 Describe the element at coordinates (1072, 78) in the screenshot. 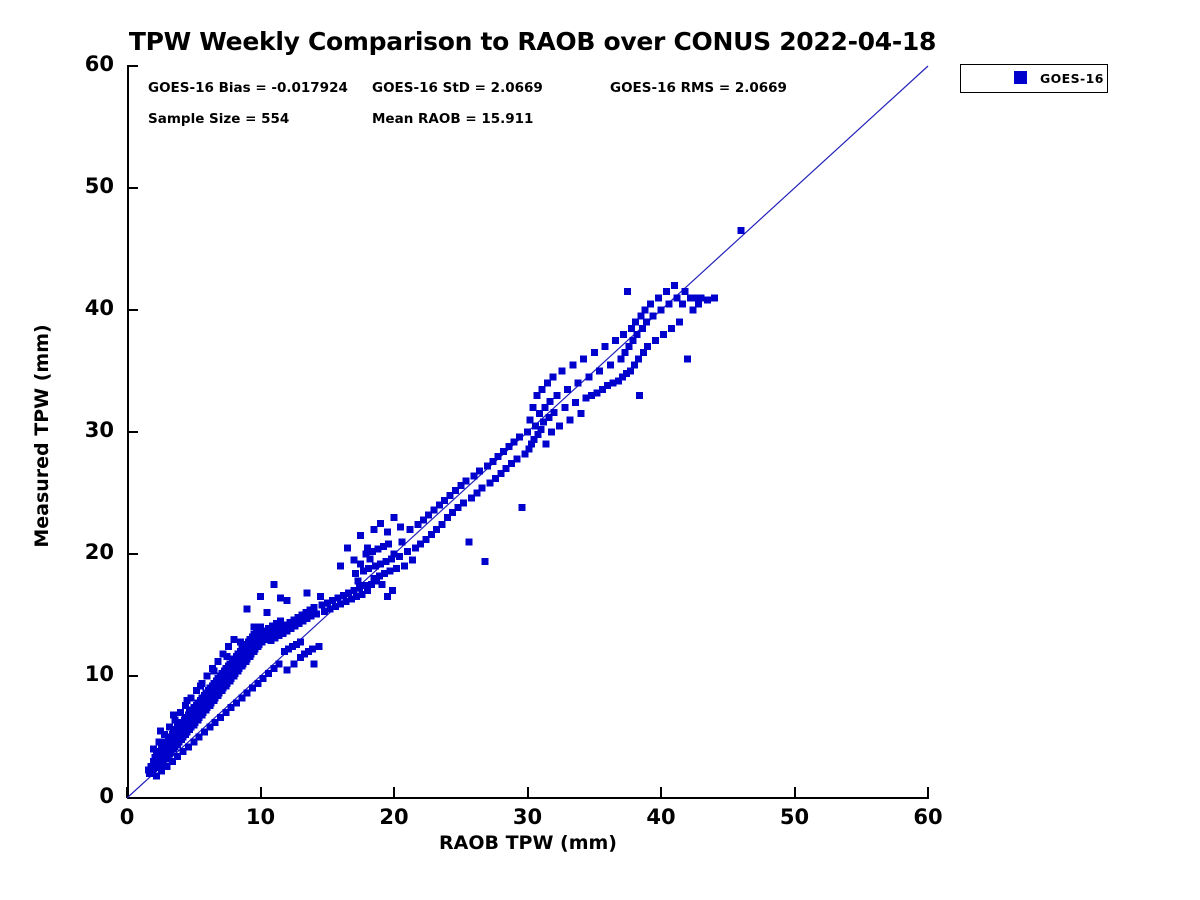

I see `legend-label: GOES-16` at that location.